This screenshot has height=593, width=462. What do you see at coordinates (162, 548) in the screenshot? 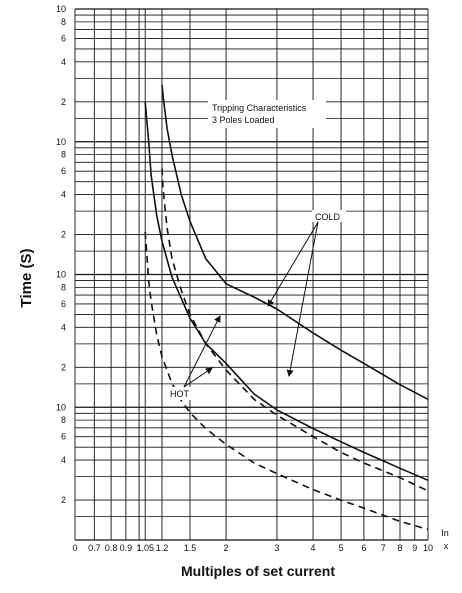
I see `x-tick-label: 1.2` at bounding box center [162, 548].